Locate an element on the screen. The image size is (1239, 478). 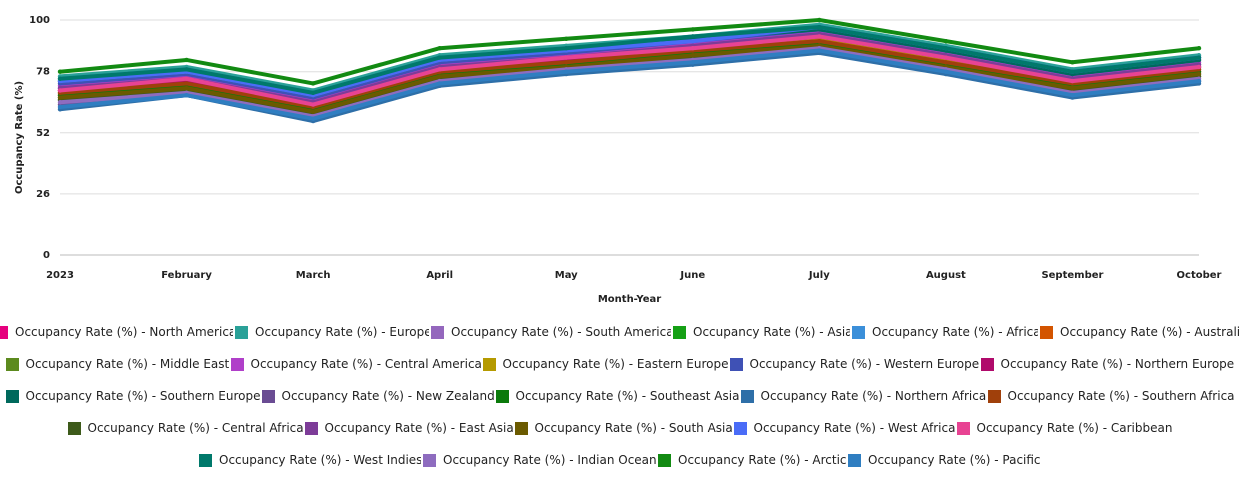
legend-item: Occupancy Rate (%) - Asia is located at coordinates (761, 332).